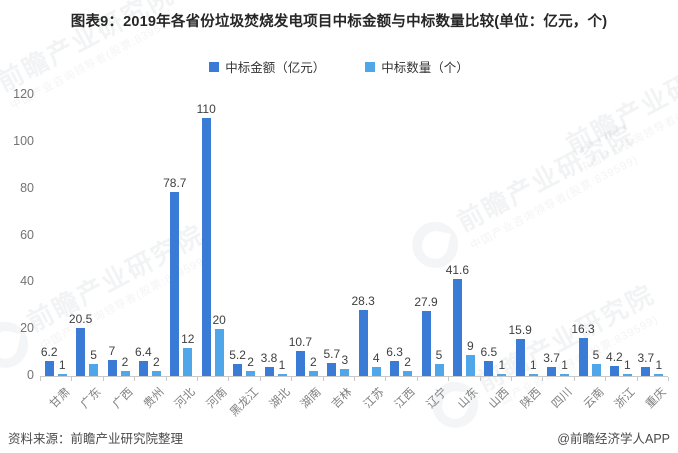 The height and width of the screenshot is (453, 678). Describe the element at coordinates (531, 398) in the screenshot. I see `x-axis-label: 陕西` at that location.